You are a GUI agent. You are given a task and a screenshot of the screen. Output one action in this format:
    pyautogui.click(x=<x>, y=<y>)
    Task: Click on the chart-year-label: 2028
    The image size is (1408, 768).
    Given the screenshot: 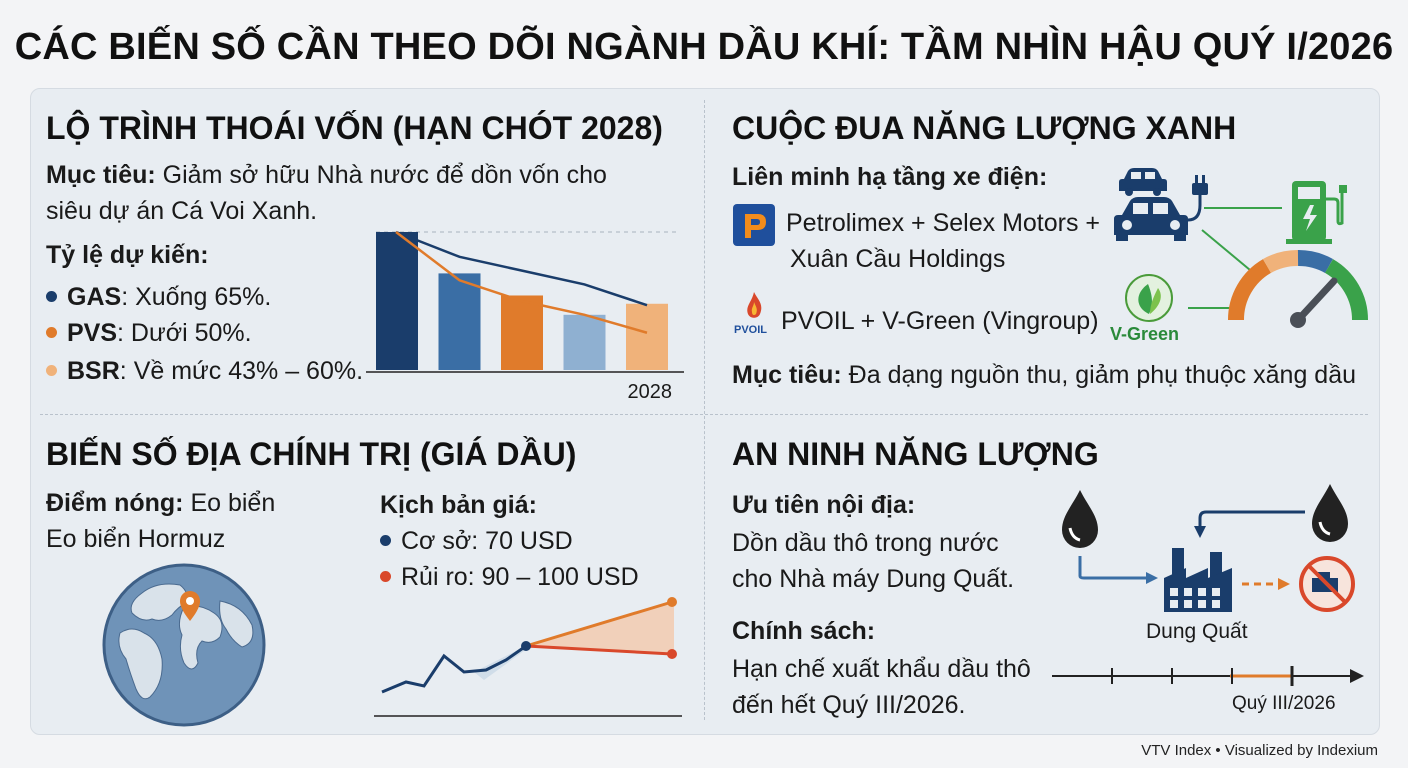 What is the action you would take?
    pyautogui.click(x=650, y=392)
    